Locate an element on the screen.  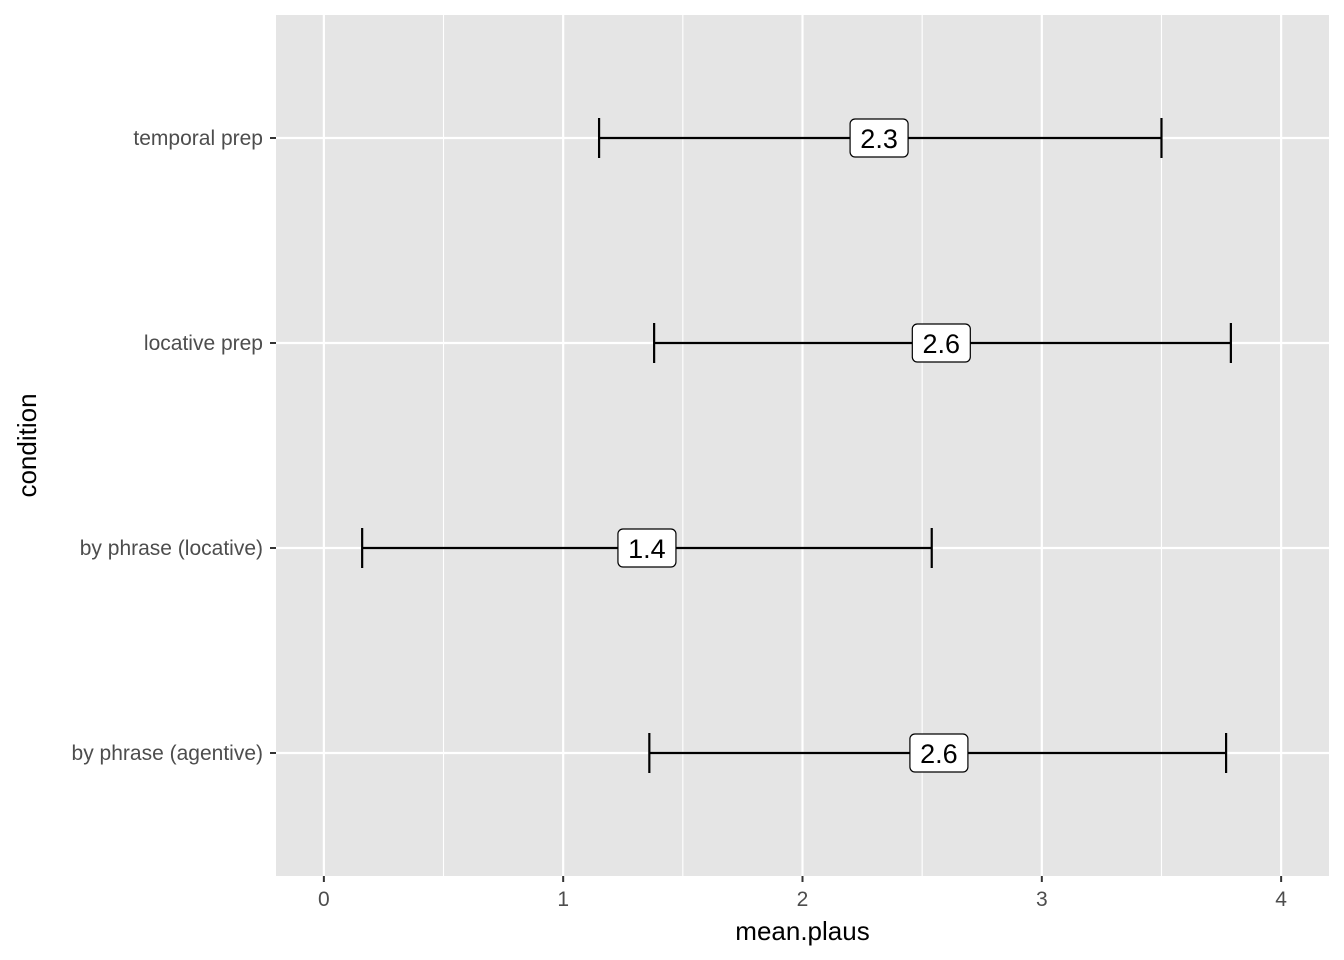
y-tick-label: temporal prep is located at coordinates (198, 138).